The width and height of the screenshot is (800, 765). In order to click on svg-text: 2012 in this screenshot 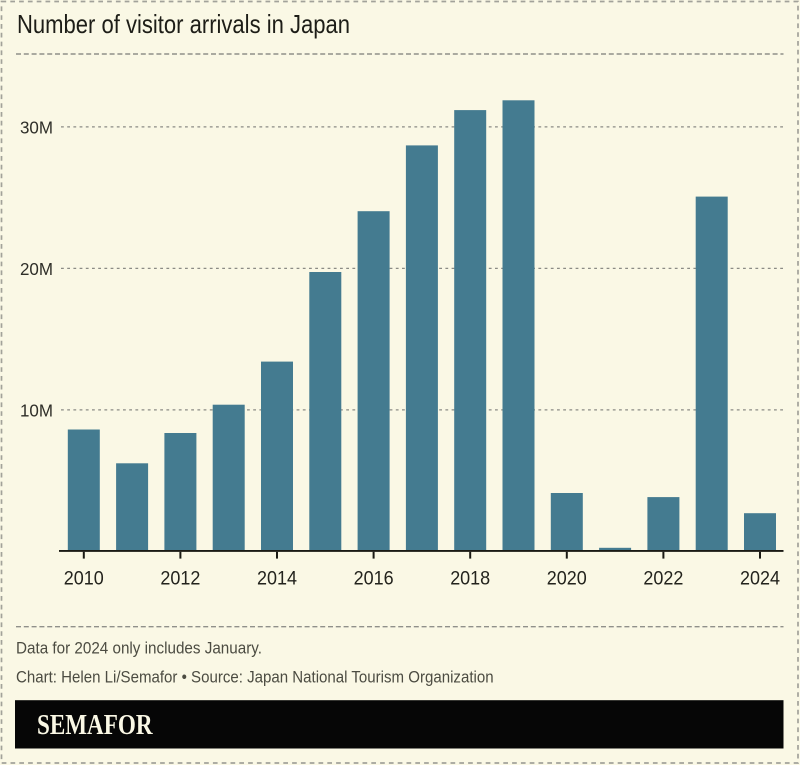, I will do `click(180, 579)`.